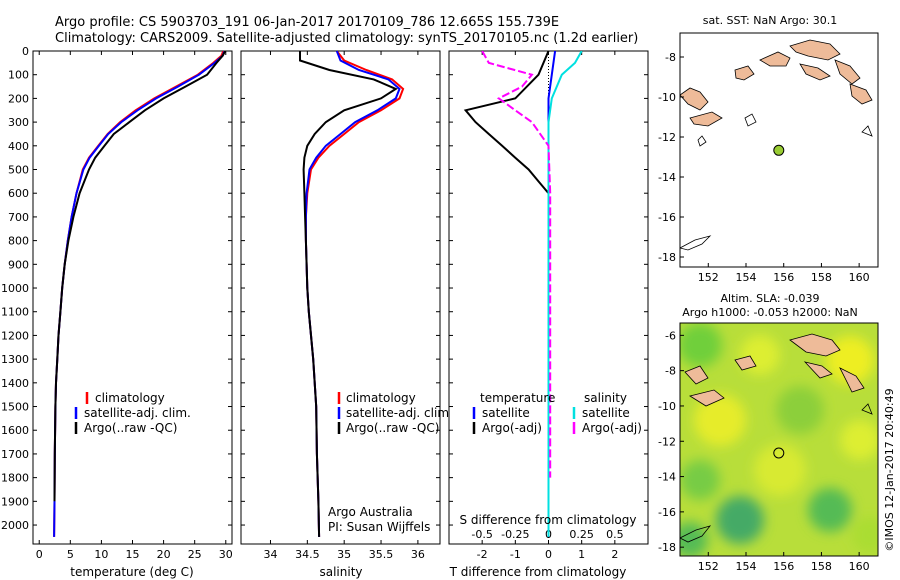 The width and height of the screenshot is (900, 580). What do you see at coordinates (15, 407) in the screenshot?
I see `y-tick-label: 1500` at bounding box center [15, 407].